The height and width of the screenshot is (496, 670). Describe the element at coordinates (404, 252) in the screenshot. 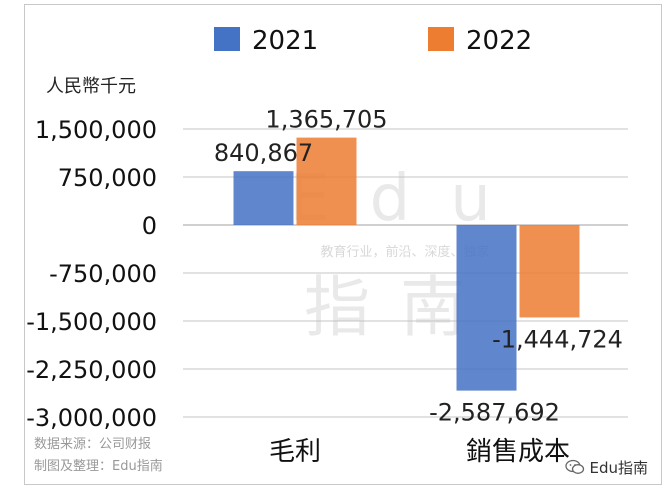

I see `watermark-sub: 教育行业，前沿、深度、独家` at that location.